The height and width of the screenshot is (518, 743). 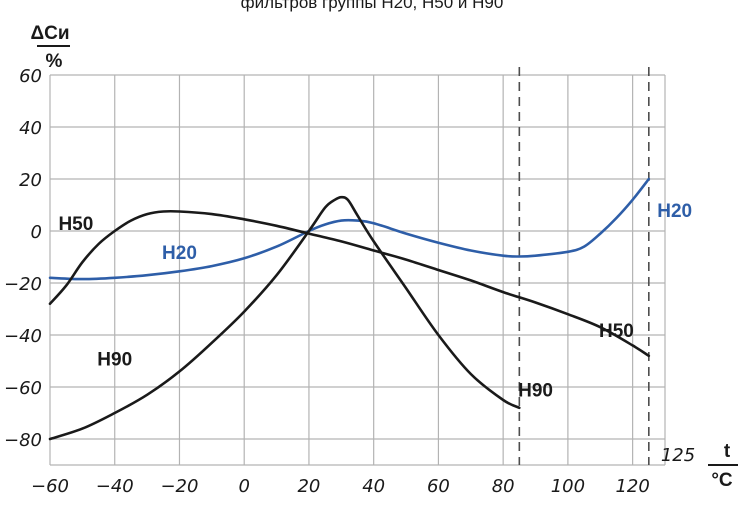 I want to click on x-tick-label: 80, so click(x=503, y=486).